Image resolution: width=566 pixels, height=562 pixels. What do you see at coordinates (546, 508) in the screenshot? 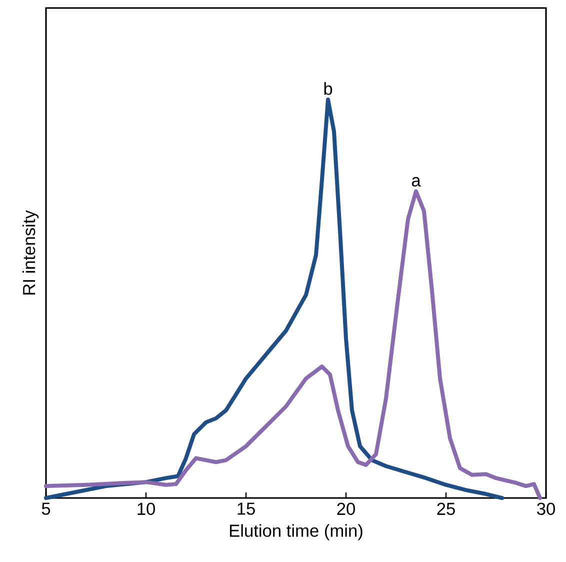
I see `x-tick-label: 30` at bounding box center [546, 508].